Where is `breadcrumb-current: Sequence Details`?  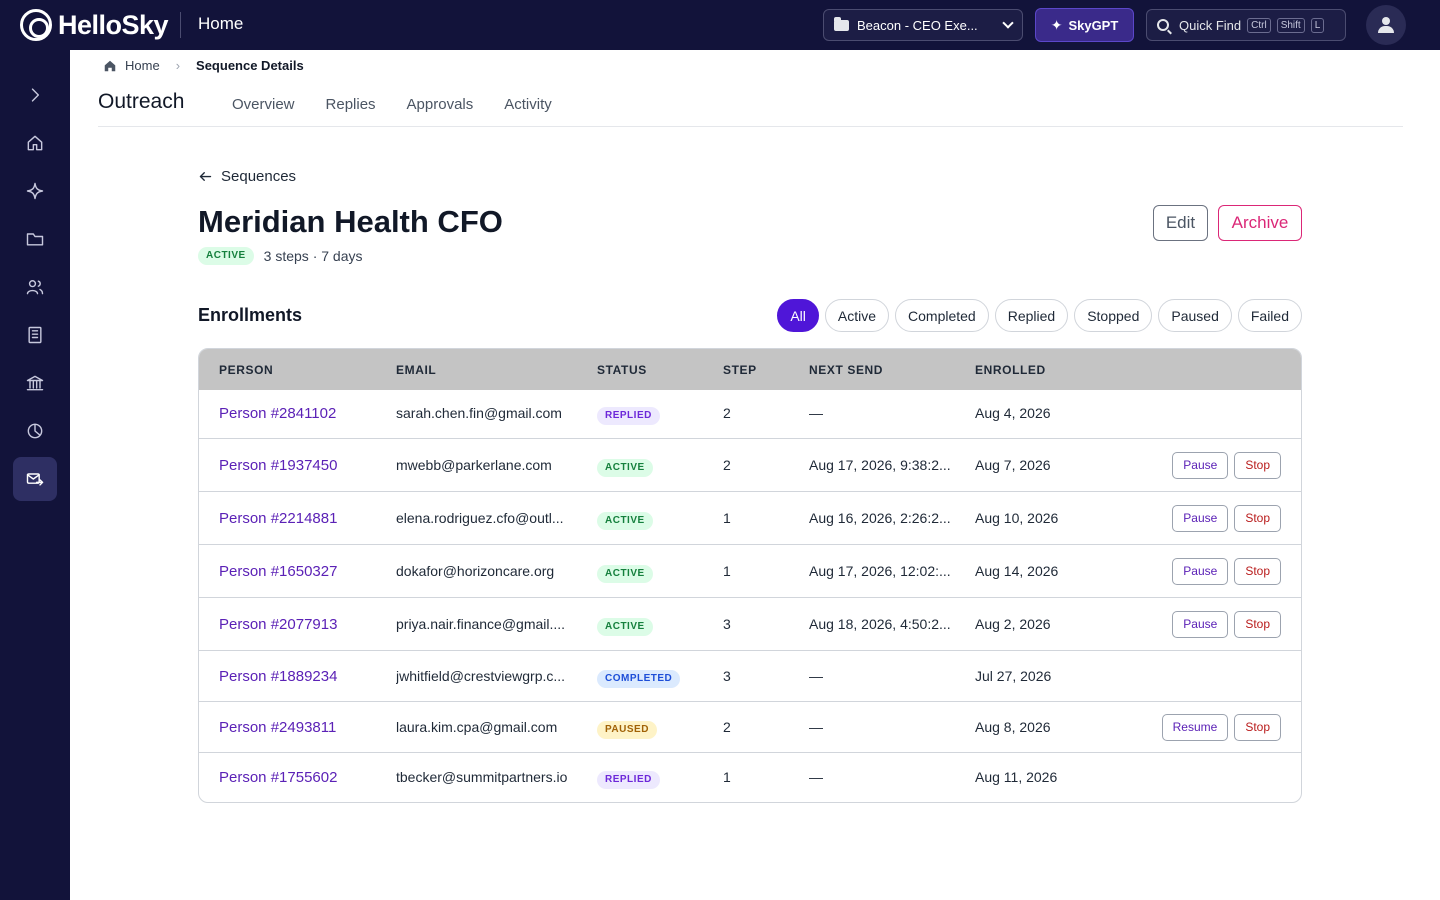
breadcrumb-current: Sequence Details is located at coordinates (250, 65).